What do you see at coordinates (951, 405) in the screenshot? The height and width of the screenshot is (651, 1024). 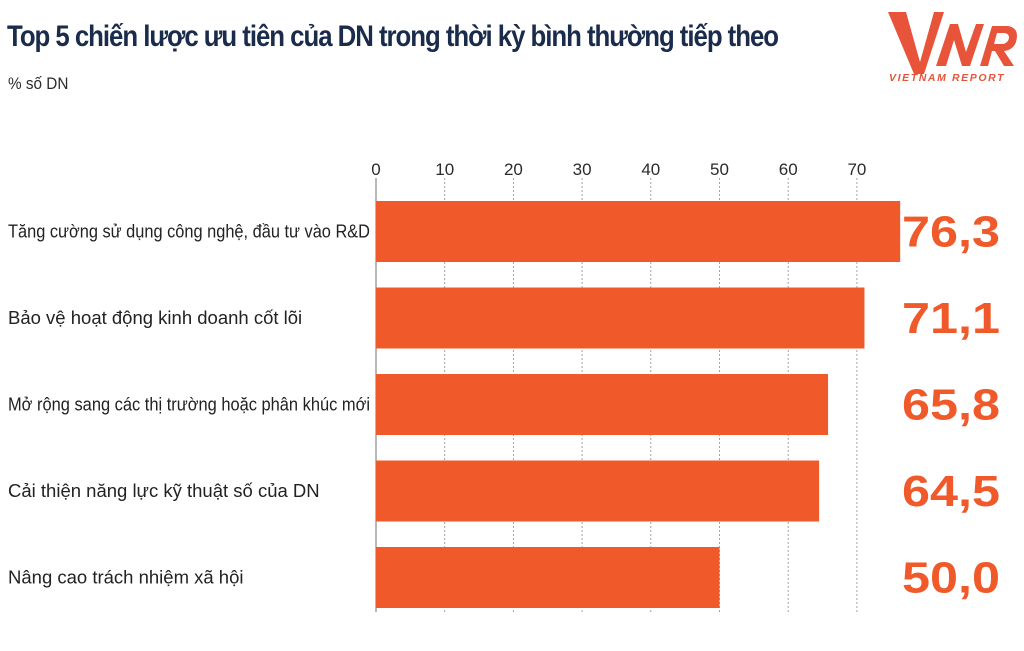 I see `value-label: 65,8` at bounding box center [951, 405].